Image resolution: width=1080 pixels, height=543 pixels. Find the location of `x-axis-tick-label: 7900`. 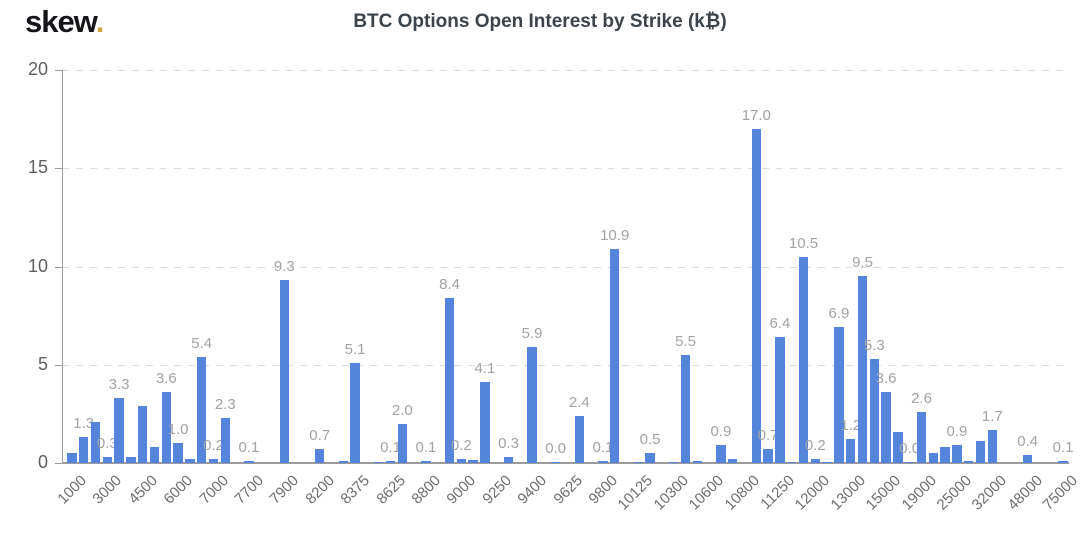

x-axis-tick-label: 7900 is located at coordinates (284, 490).